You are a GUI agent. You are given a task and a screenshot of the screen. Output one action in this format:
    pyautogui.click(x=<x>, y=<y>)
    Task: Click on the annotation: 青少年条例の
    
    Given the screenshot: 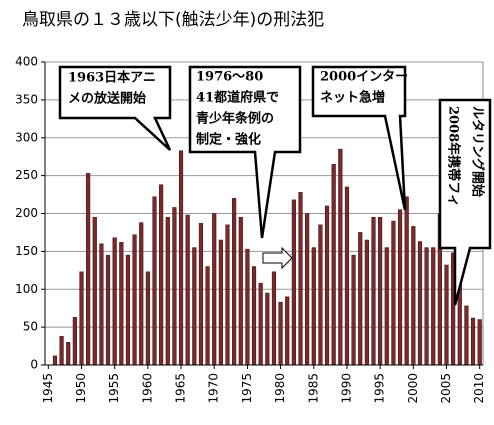 What is the action you would take?
    pyautogui.click(x=235, y=119)
    